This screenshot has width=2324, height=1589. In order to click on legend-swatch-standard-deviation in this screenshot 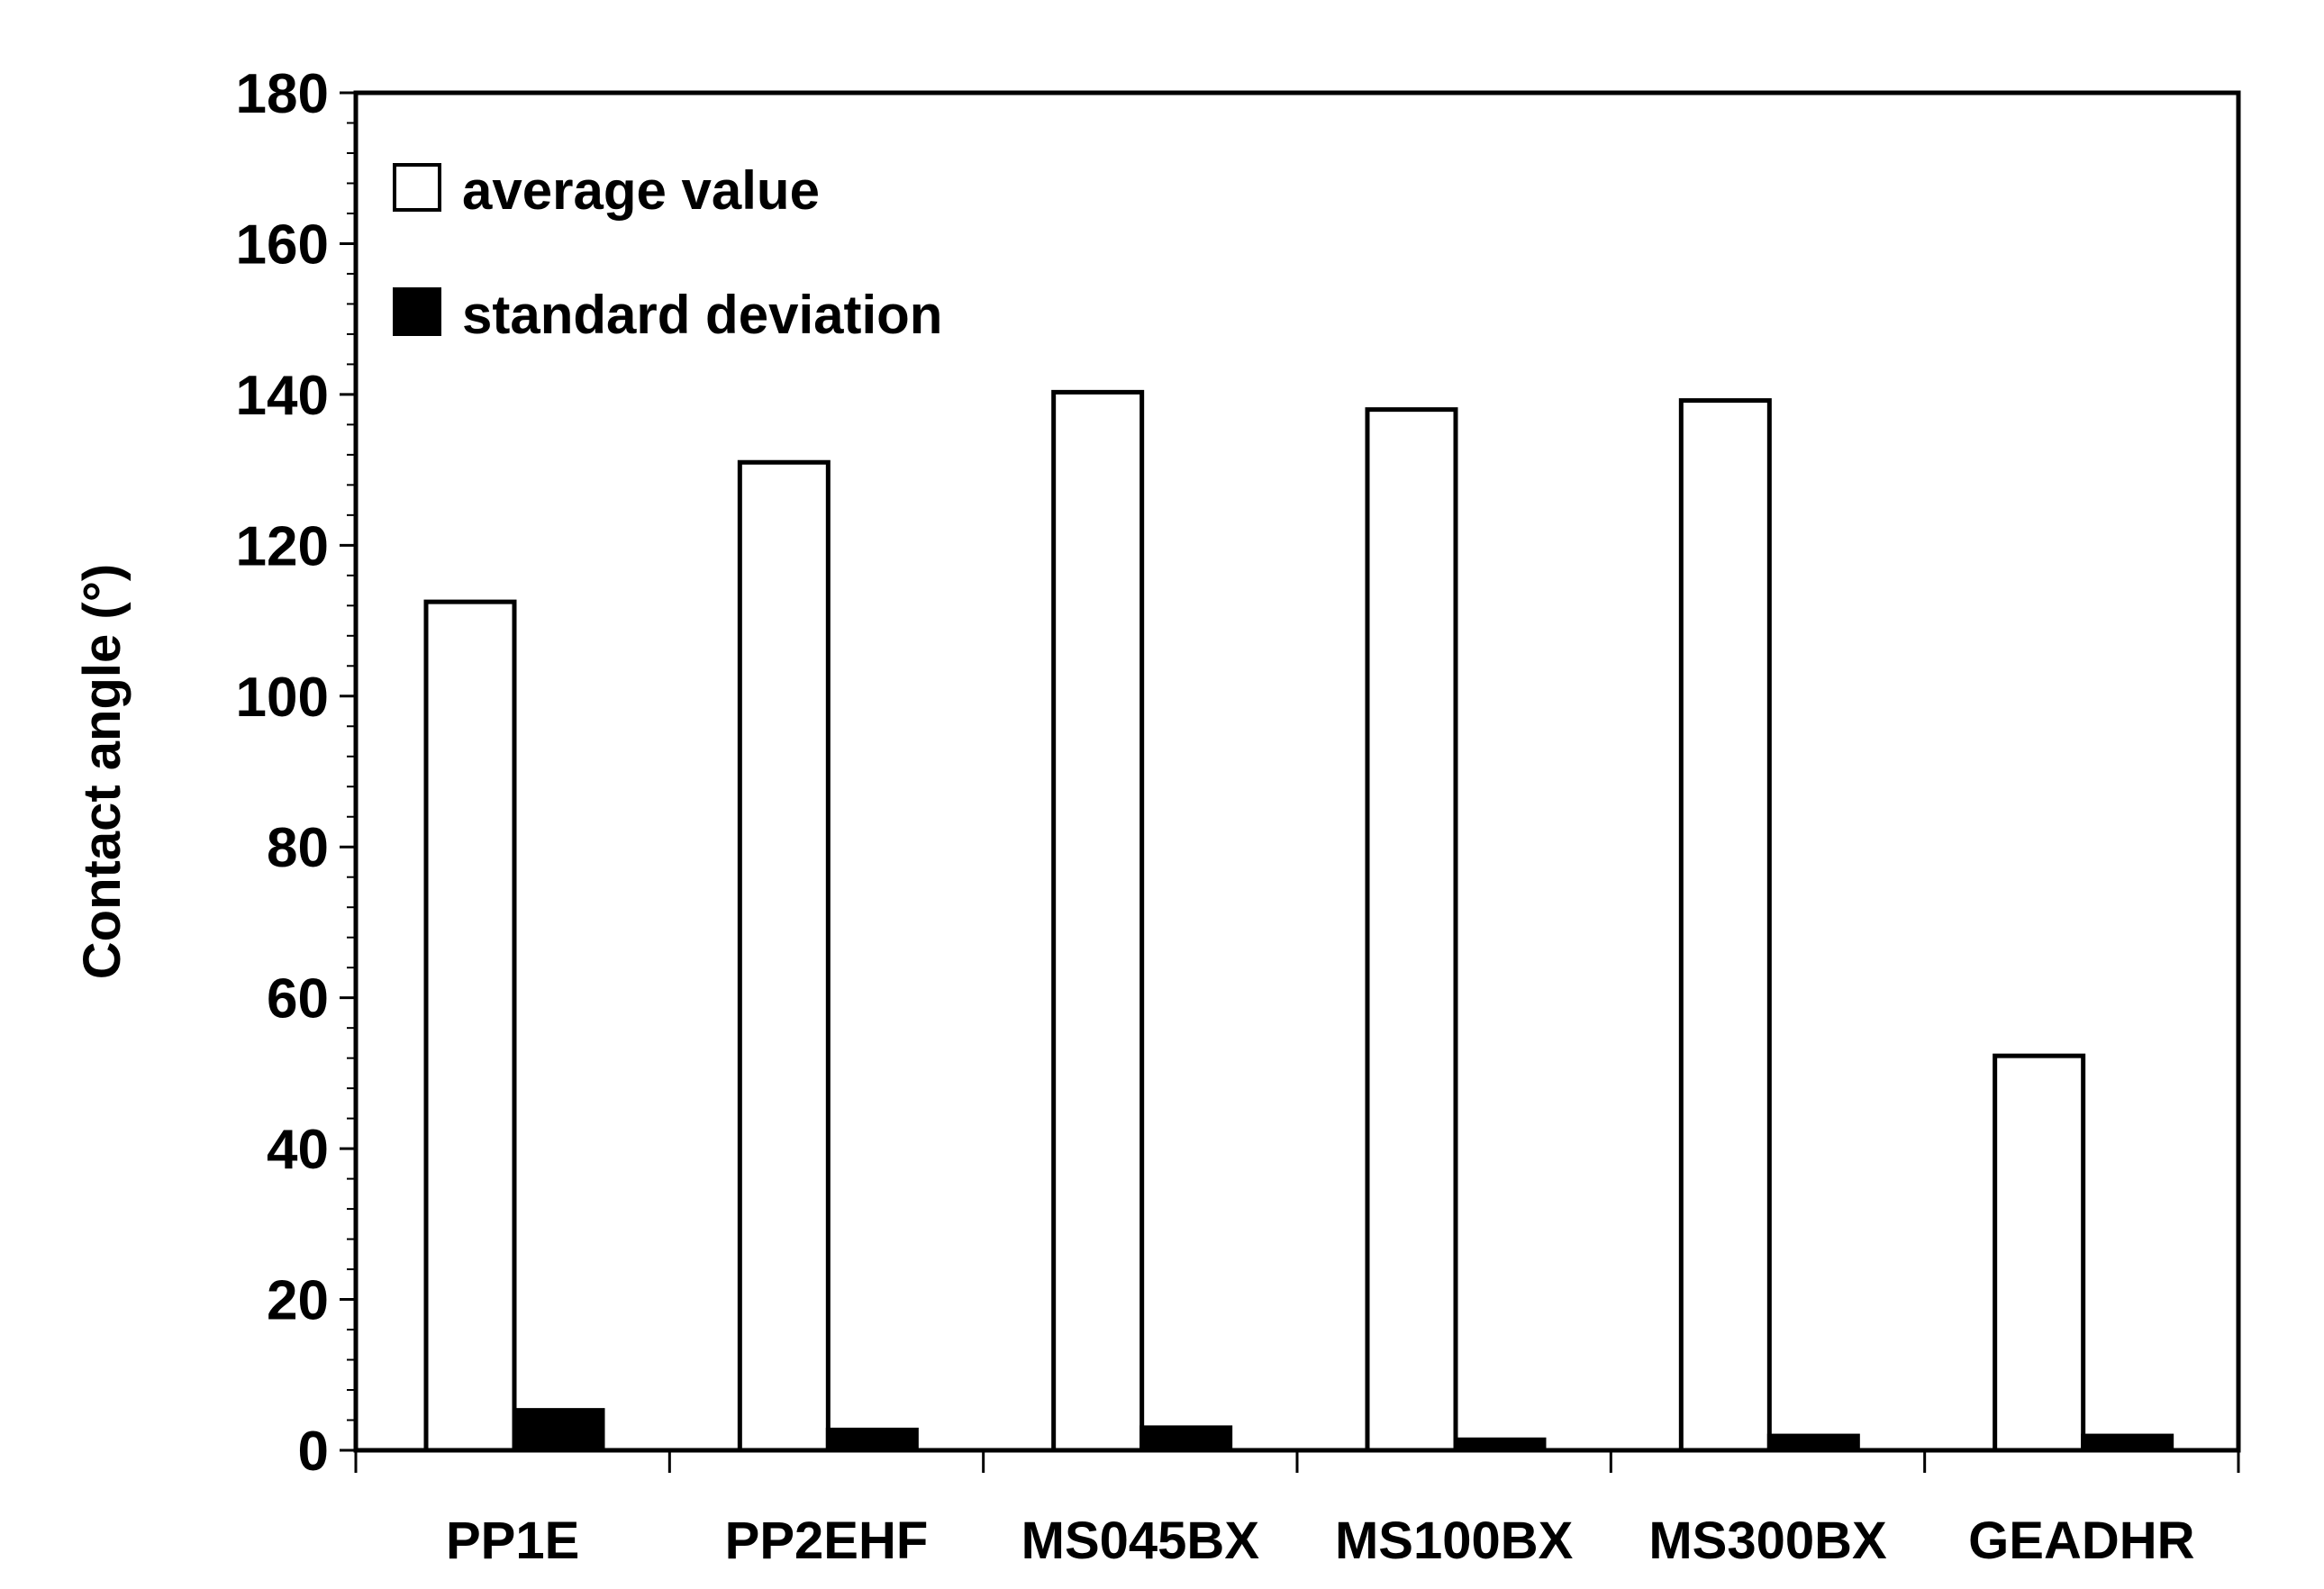, I will do `click(417, 311)`.